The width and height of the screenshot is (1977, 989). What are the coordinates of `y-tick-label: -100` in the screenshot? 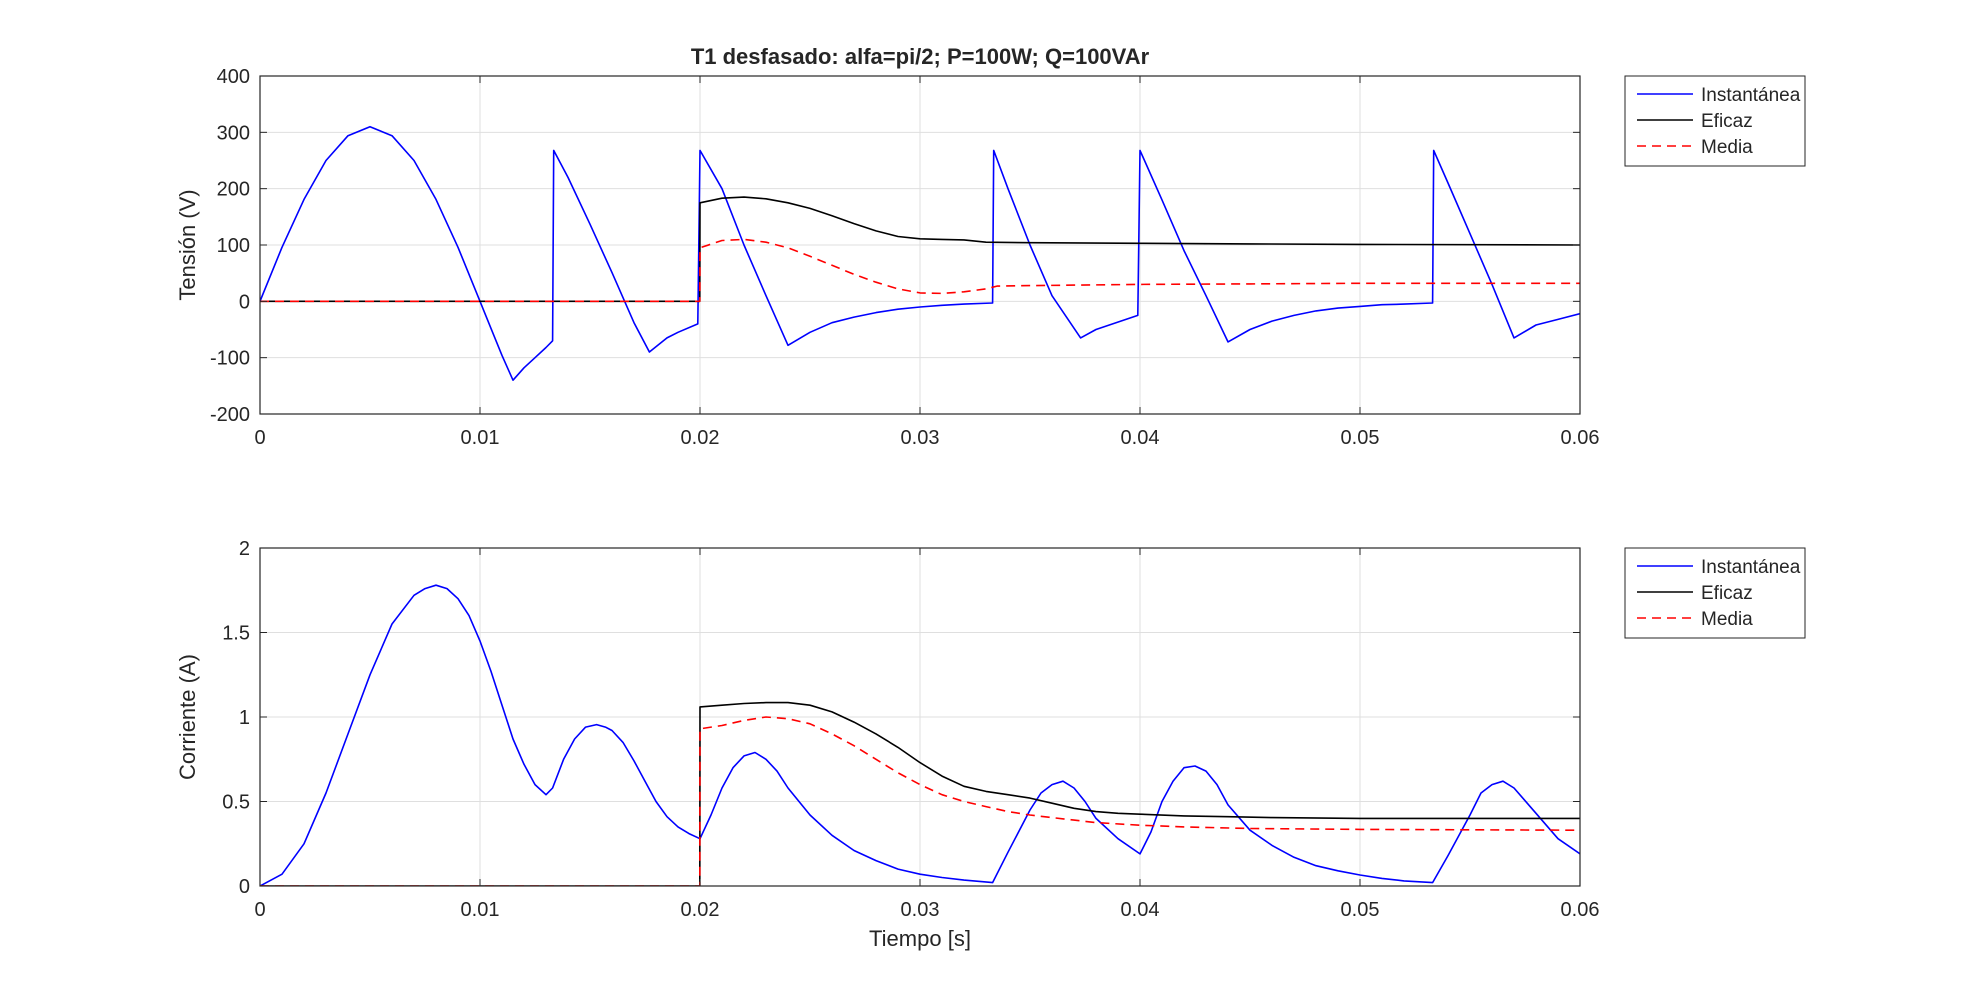 It's located at (230, 359).